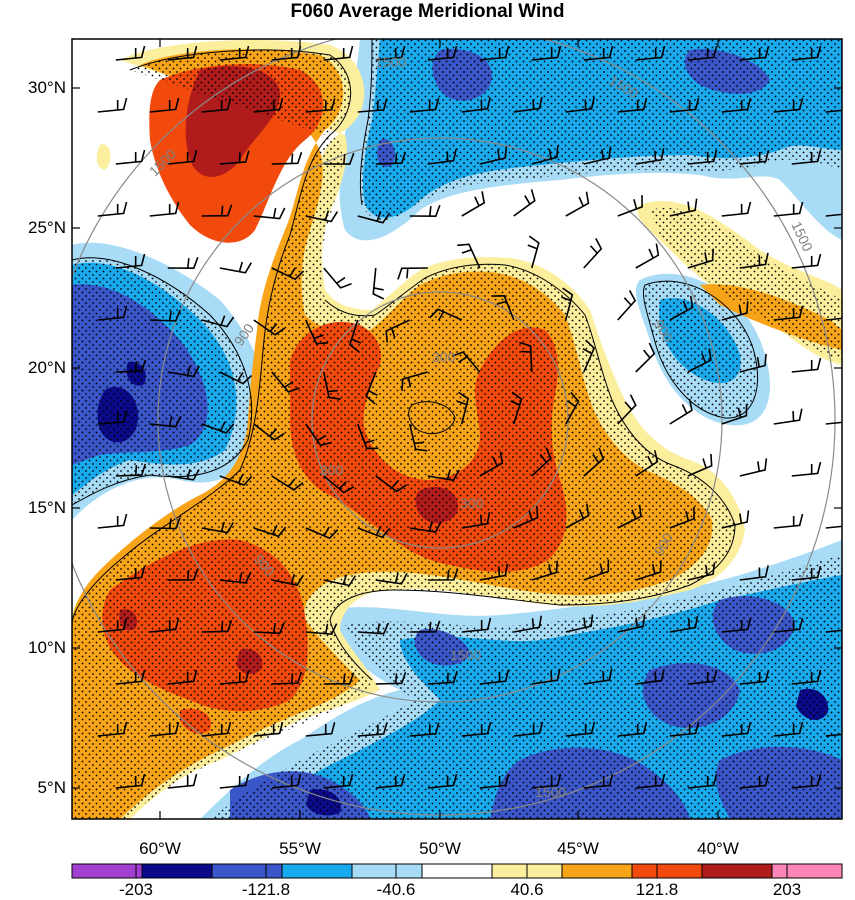 This screenshot has width=855, height=900. What do you see at coordinates (266, 889) in the screenshot?
I see `colorbar-label: -121.8` at bounding box center [266, 889].